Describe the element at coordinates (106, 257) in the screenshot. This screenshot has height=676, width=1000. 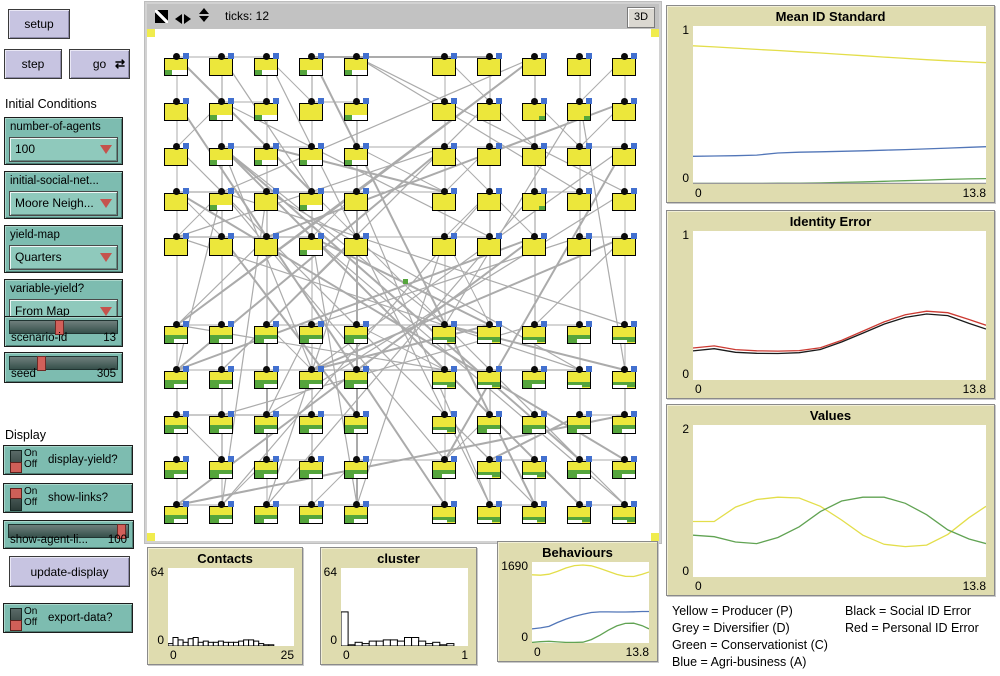
I see `dropdown-arrow-icon` at that location.